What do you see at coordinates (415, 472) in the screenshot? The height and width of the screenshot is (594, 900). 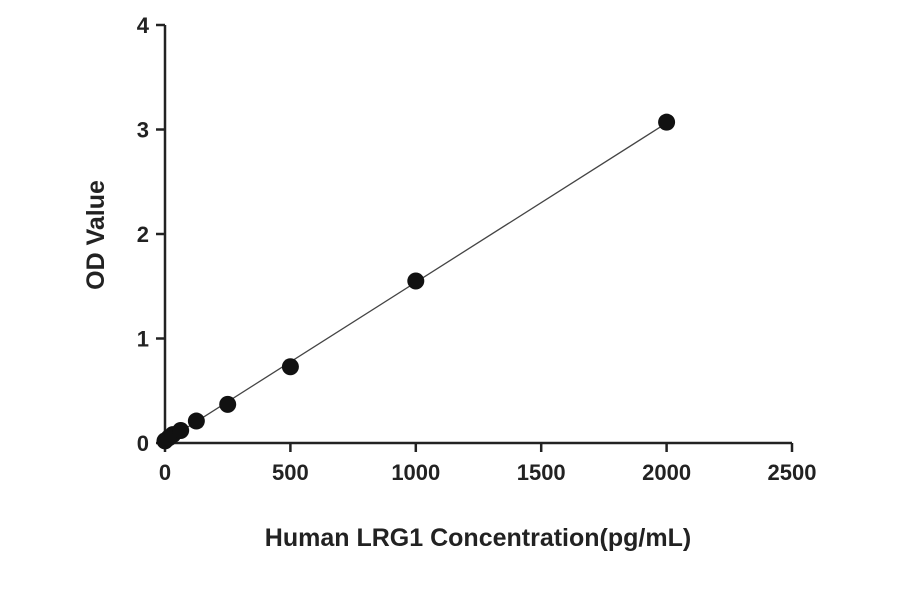 I see `x-tick-label: 1000` at bounding box center [415, 472].